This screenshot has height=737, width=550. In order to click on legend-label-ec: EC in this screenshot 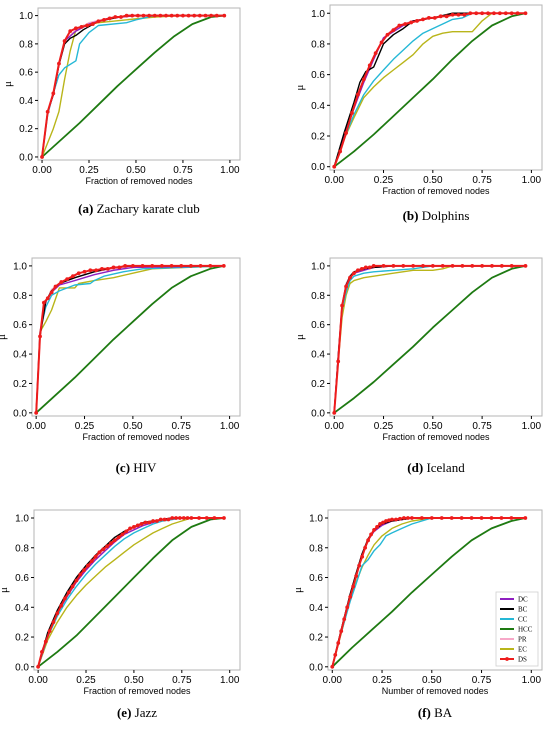, I will do `click(522, 650)`.